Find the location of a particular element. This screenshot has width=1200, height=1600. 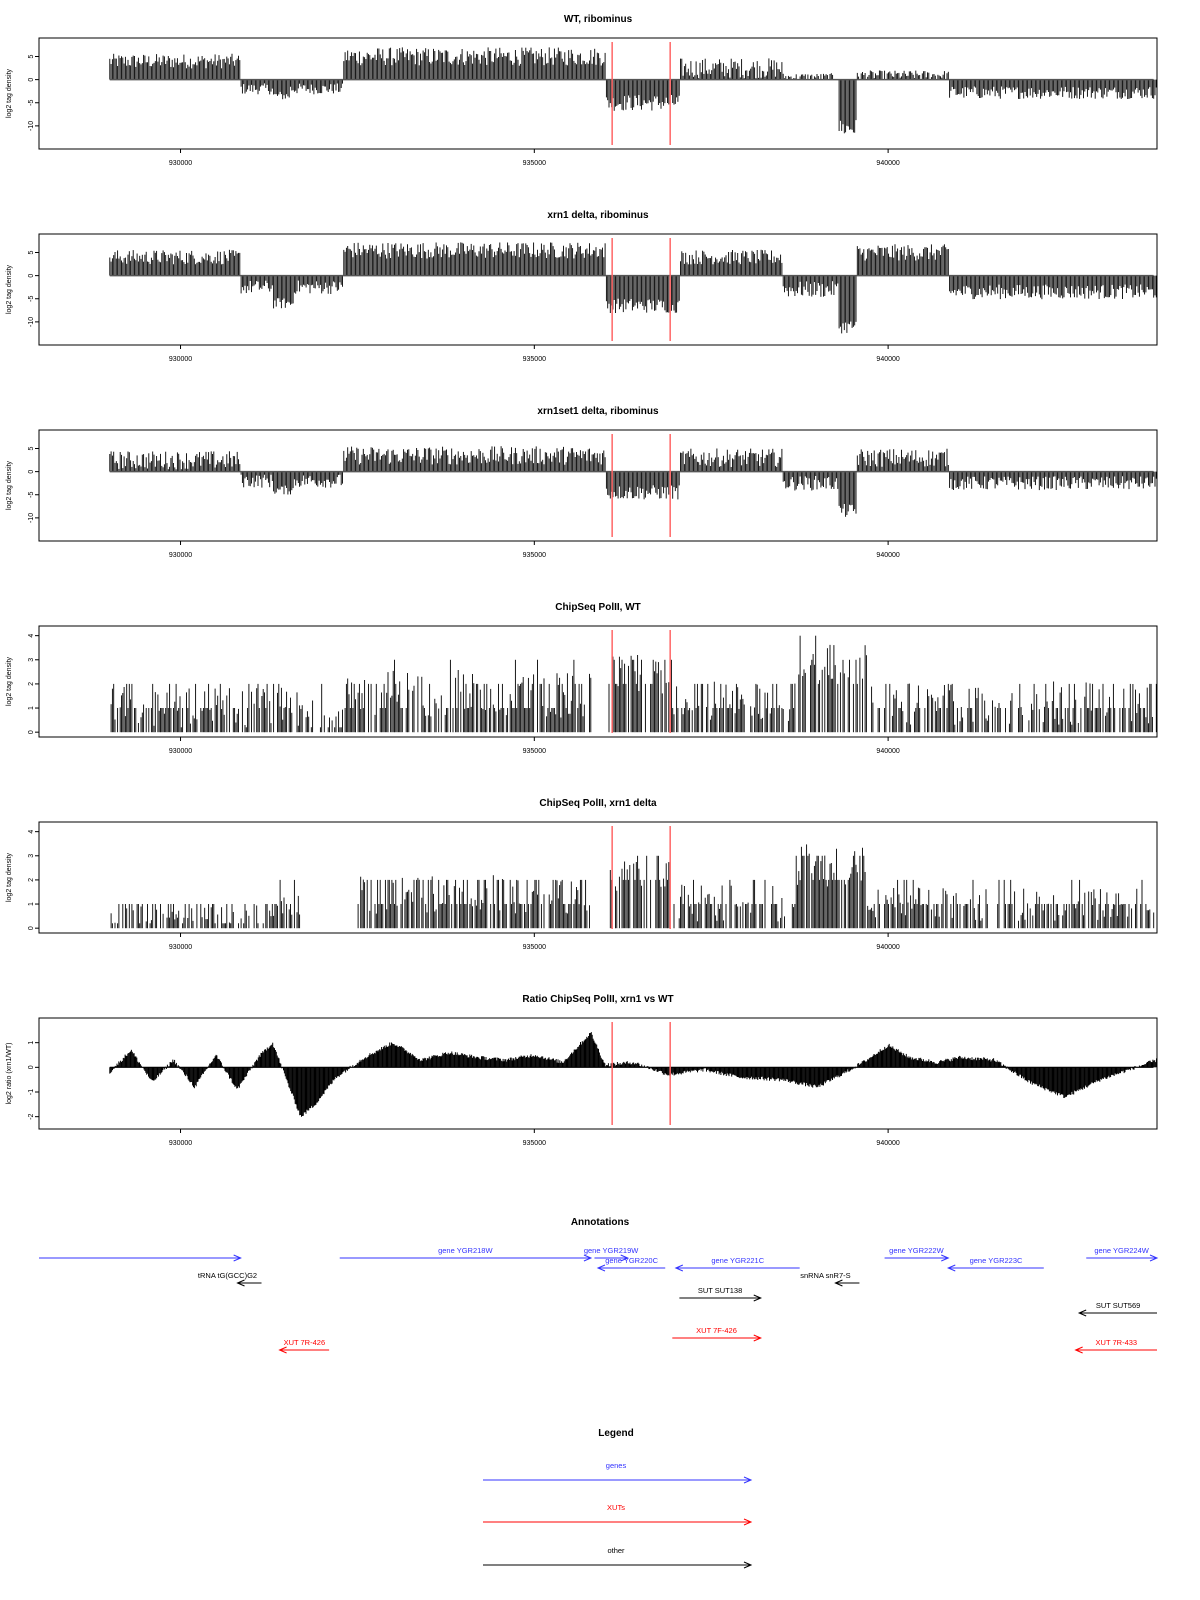

chart-title: ChipSeq PolII, WT is located at coordinates (598, 607).